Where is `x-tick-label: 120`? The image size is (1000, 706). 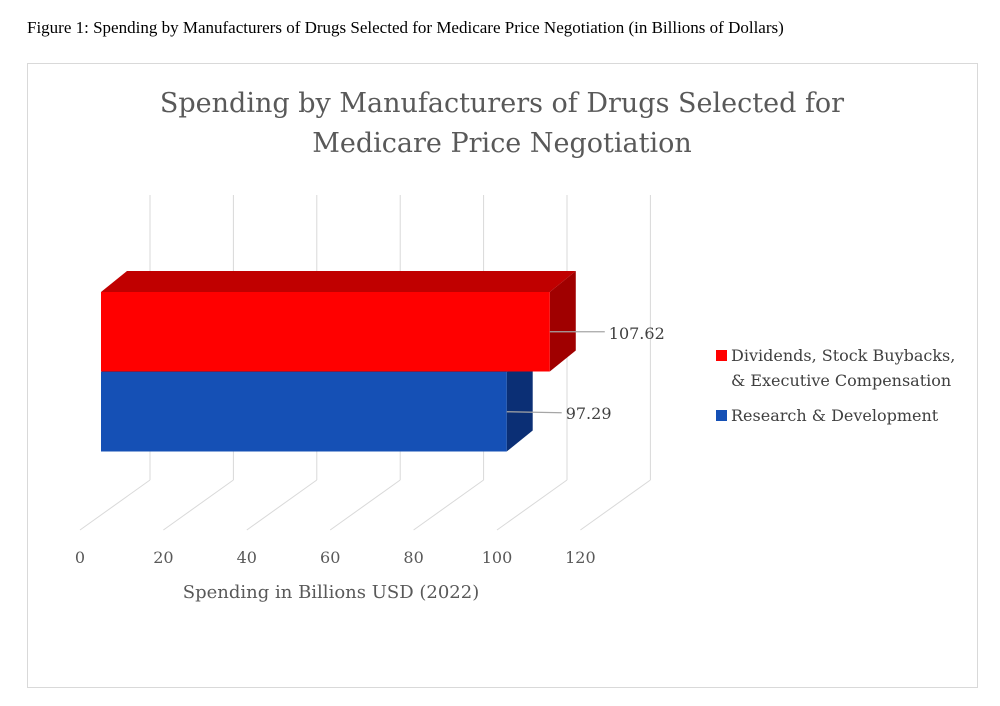 x-tick-label: 120 is located at coordinates (580, 557).